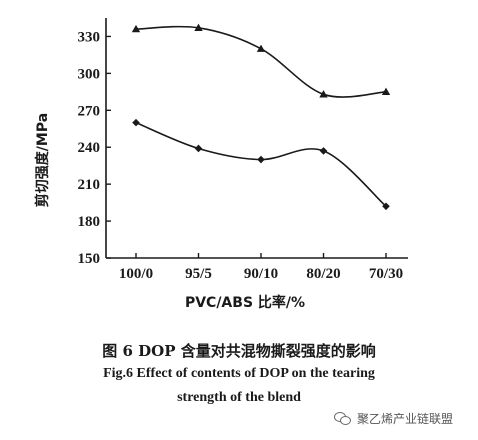  Describe the element at coordinates (245, 302) in the screenshot. I see `x-axis-label: PVC/ABS 比率/%` at that location.